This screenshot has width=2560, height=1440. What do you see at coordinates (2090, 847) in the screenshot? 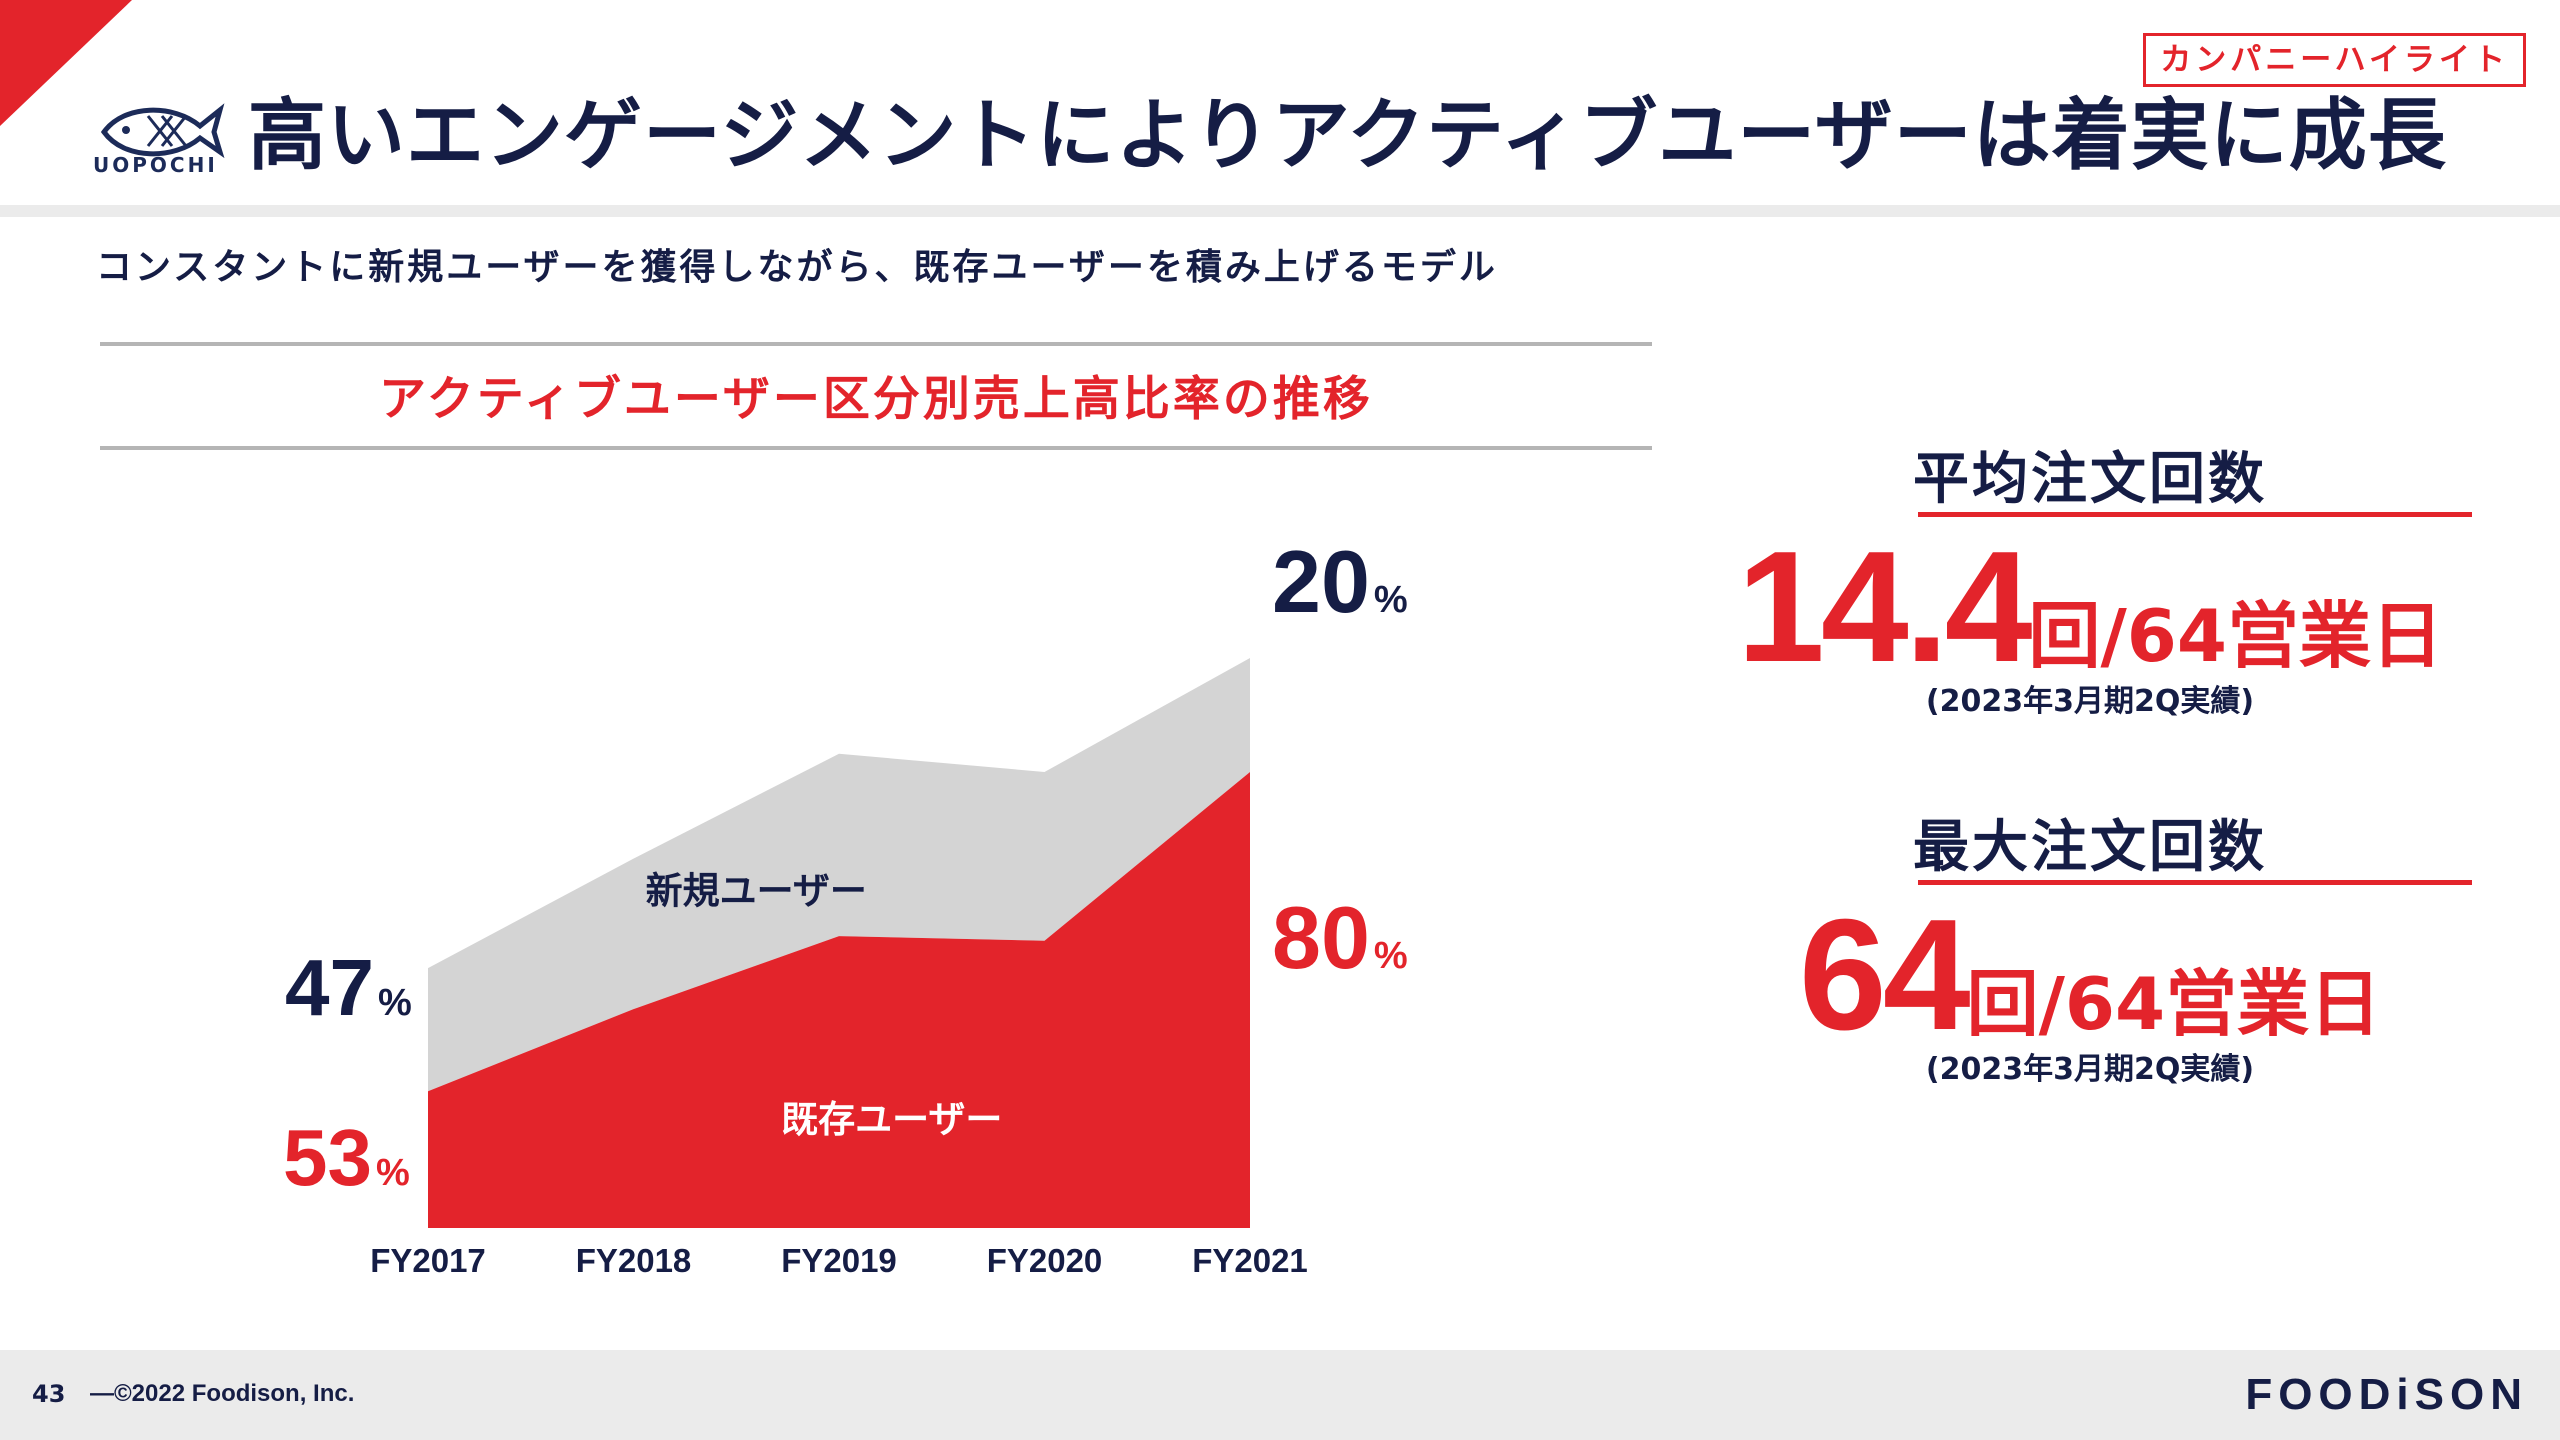
I see `metric-label-max: 最大注文回数` at bounding box center [2090, 847].